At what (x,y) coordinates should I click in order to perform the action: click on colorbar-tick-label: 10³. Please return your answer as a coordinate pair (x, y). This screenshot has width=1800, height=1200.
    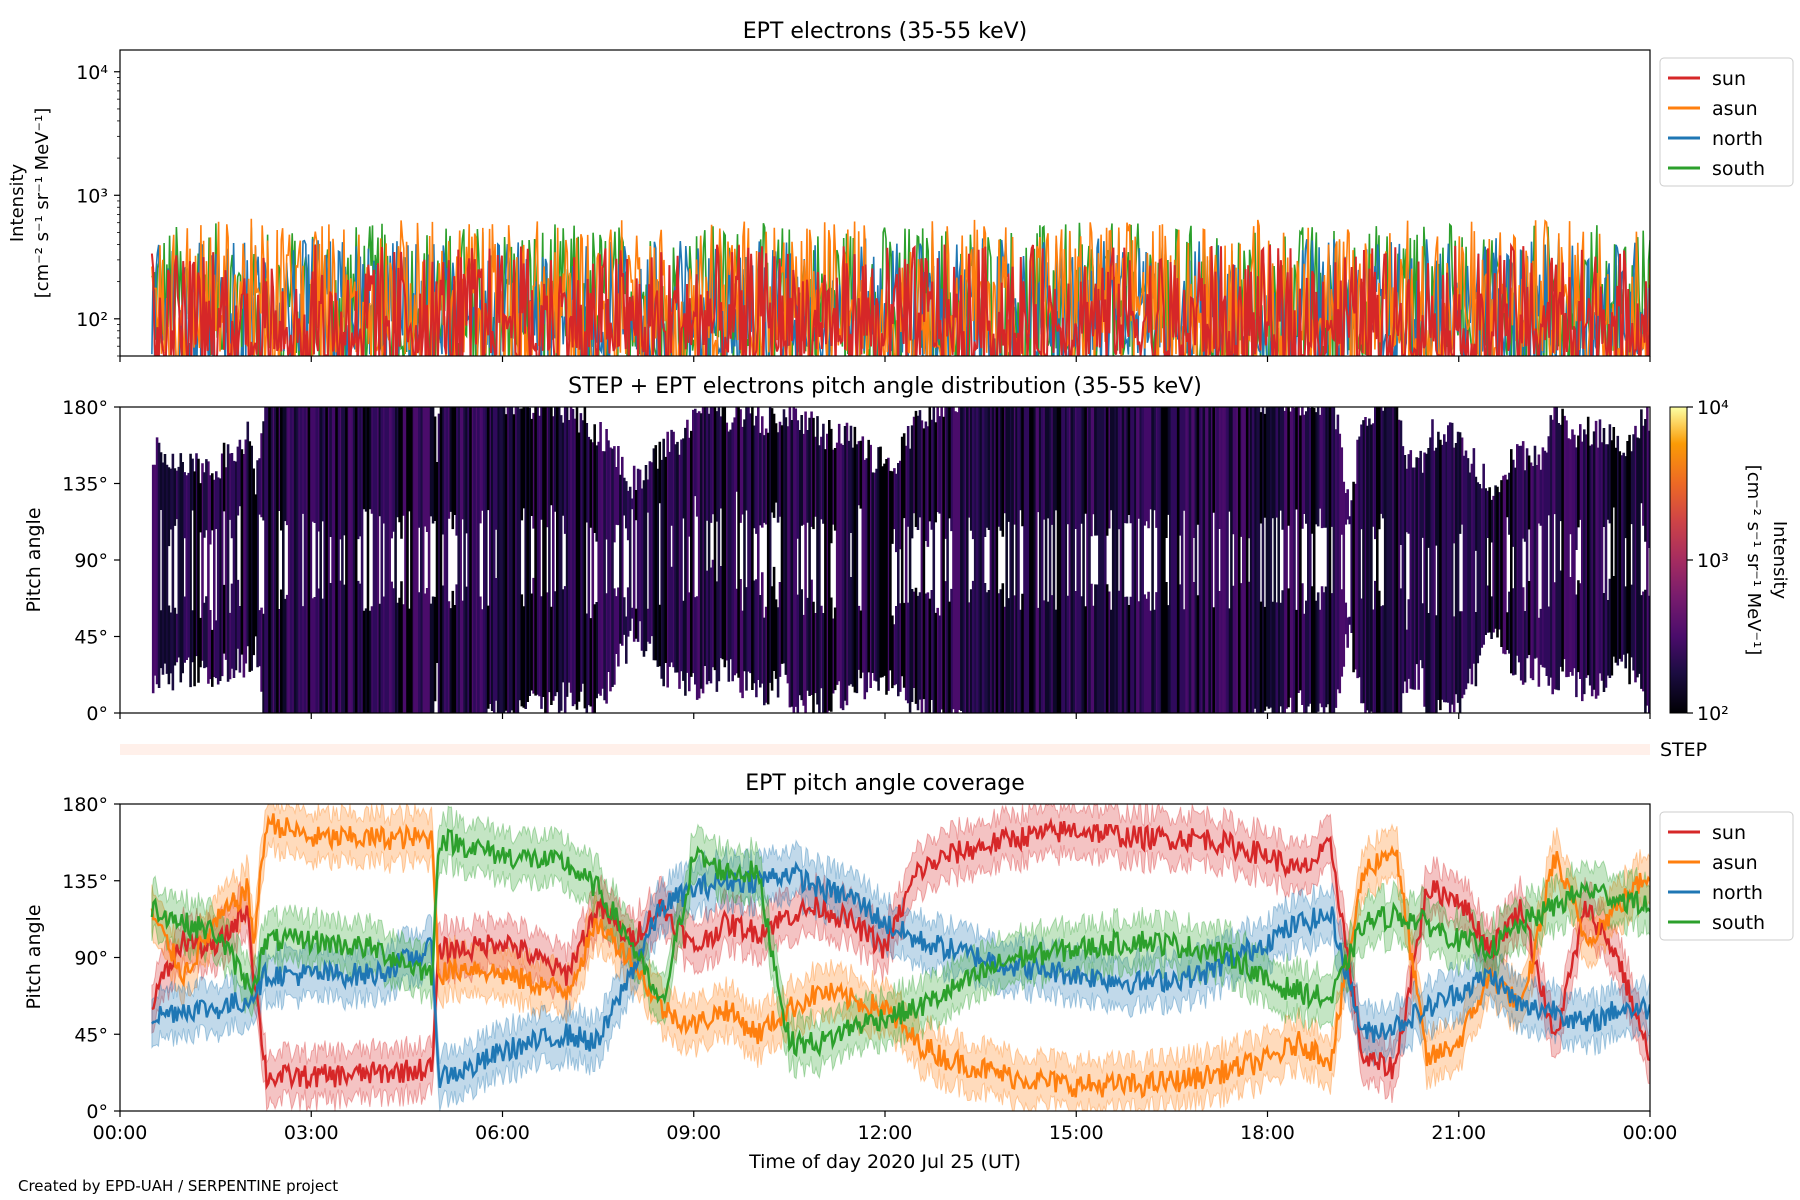
    Looking at the image, I should click on (1713, 561).